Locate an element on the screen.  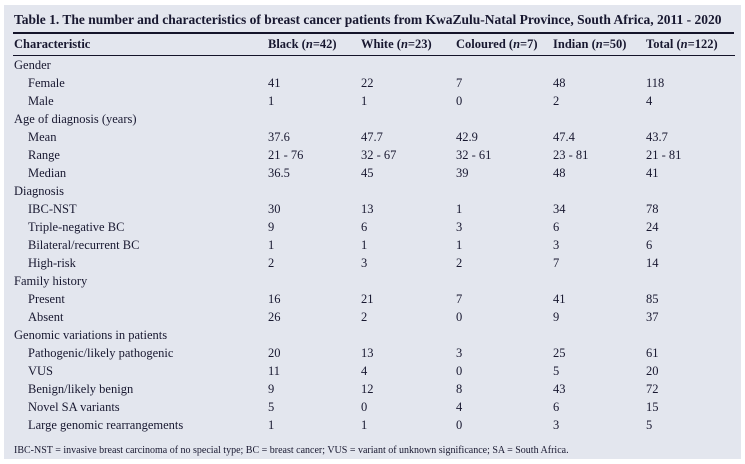
row-label: Present is located at coordinates (46, 298).